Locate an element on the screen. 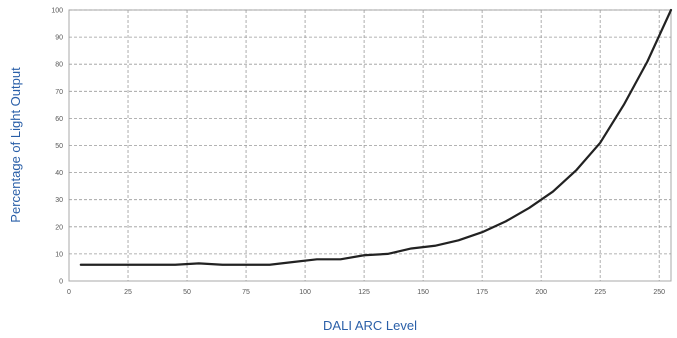 The width and height of the screenshot is (677, 338). x-tick-label: 150 is located at coordinates (423, 292).